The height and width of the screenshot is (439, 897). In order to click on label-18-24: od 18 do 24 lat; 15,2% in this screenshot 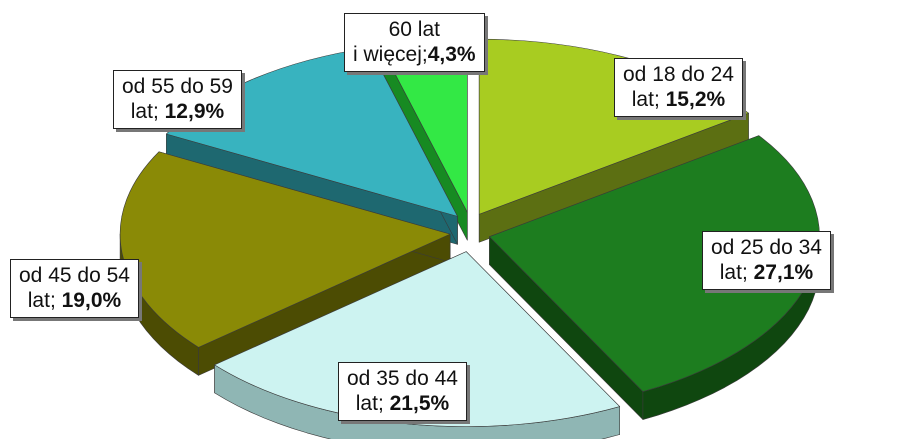, I will do `click(678, 87)`.